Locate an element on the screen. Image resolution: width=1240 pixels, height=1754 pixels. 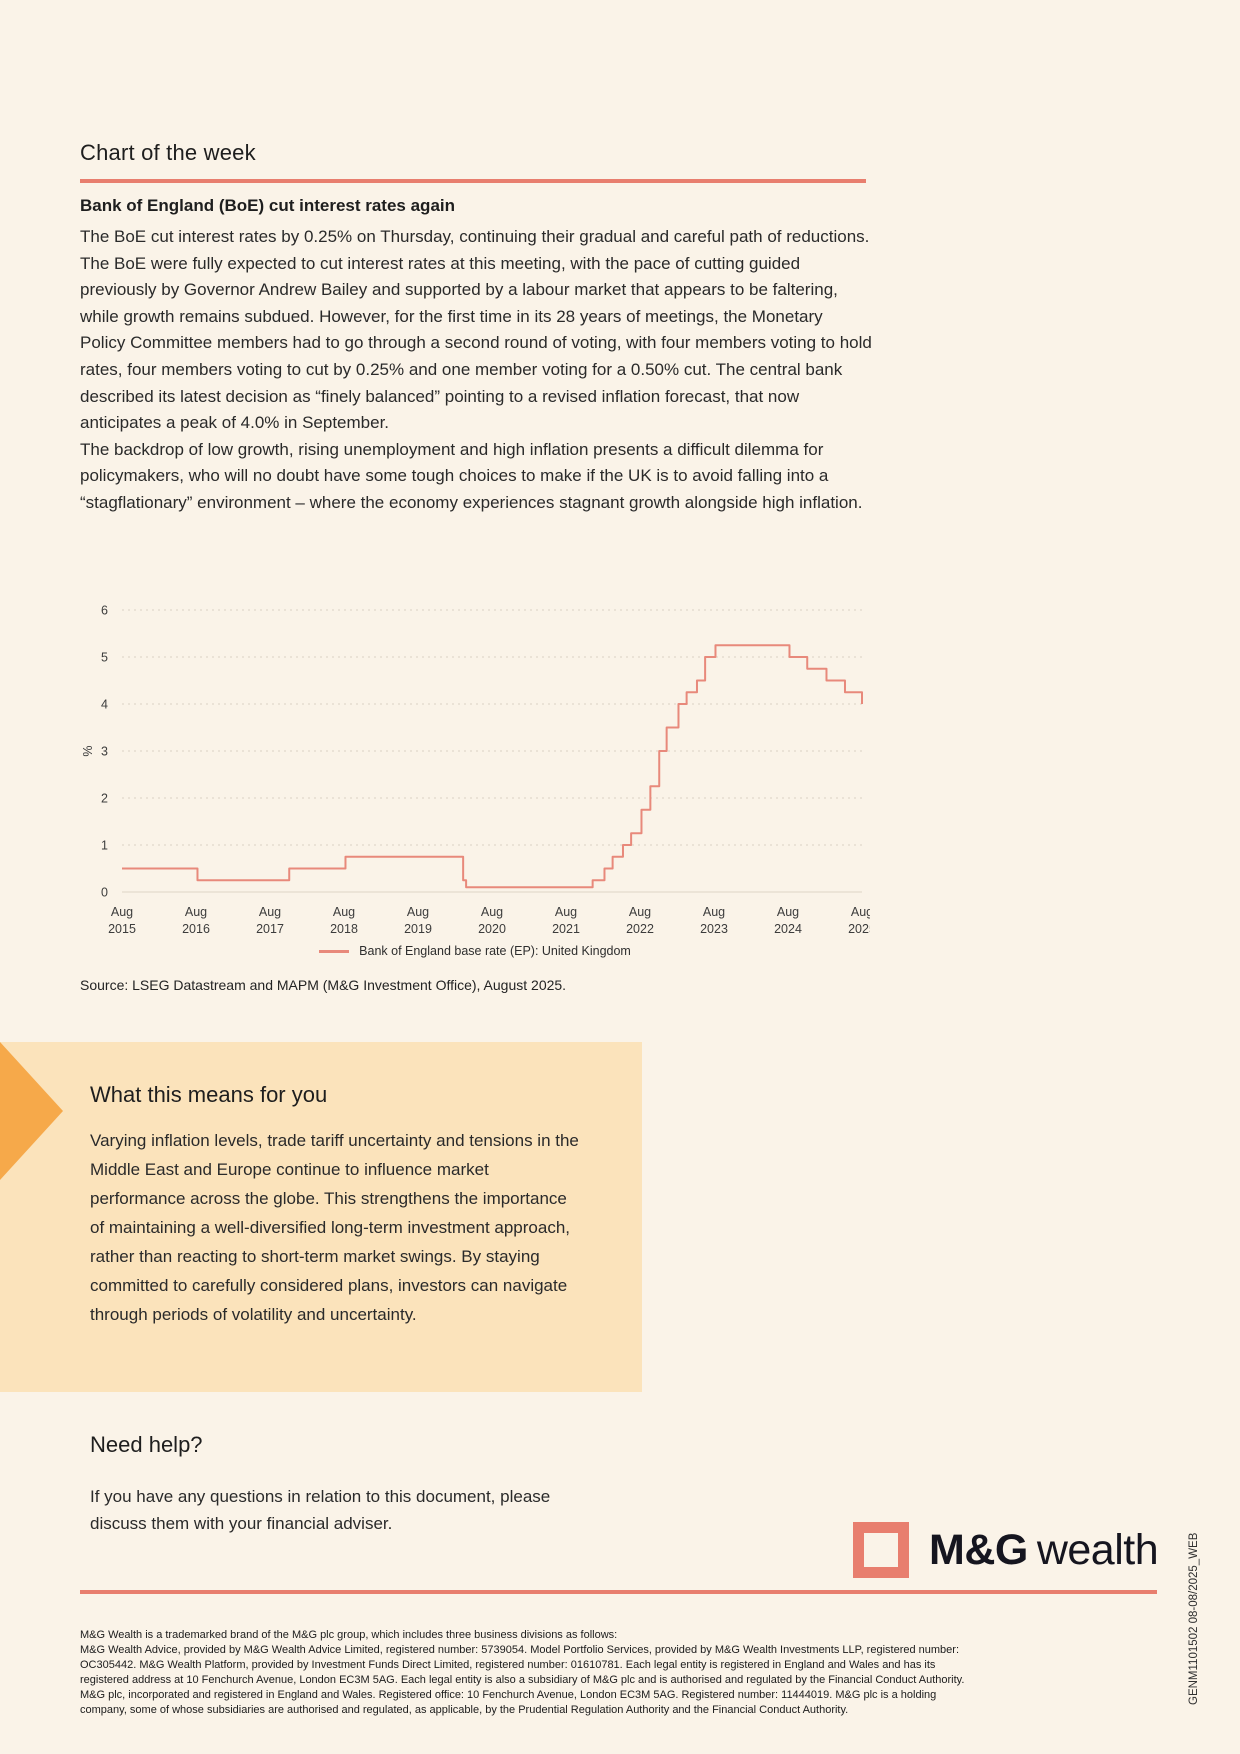
legend-line-marker-icon is located at coordinates (334, 951).